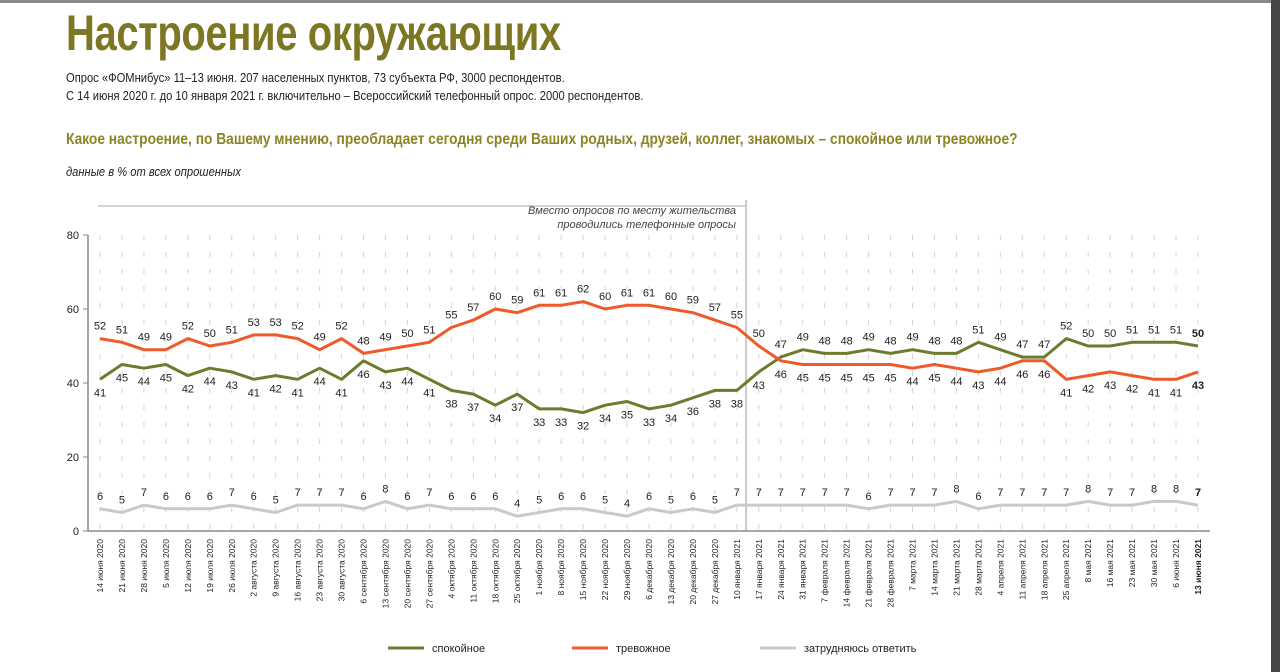 The width and height of the screenshot is (1280, 672). Describe the element at coordinates (1198, 567) in the screenshot. I see `x-tick-label: 13 июня 2021` at that location.